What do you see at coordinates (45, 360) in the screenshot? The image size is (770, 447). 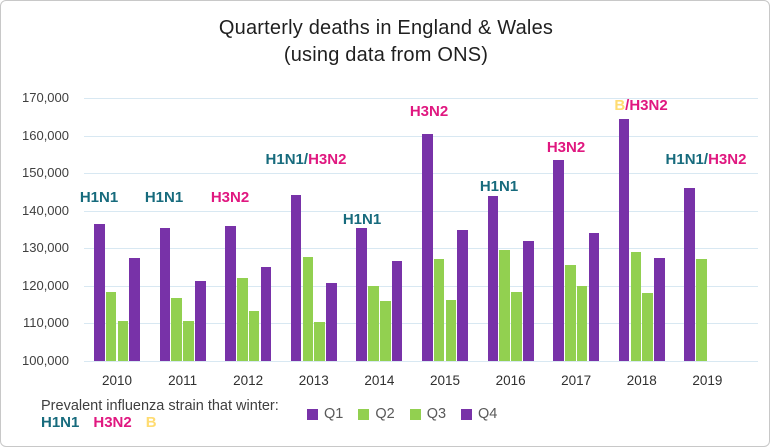 I see `y-axis-tick-label: 100,000` at bounding box center [45, 360].